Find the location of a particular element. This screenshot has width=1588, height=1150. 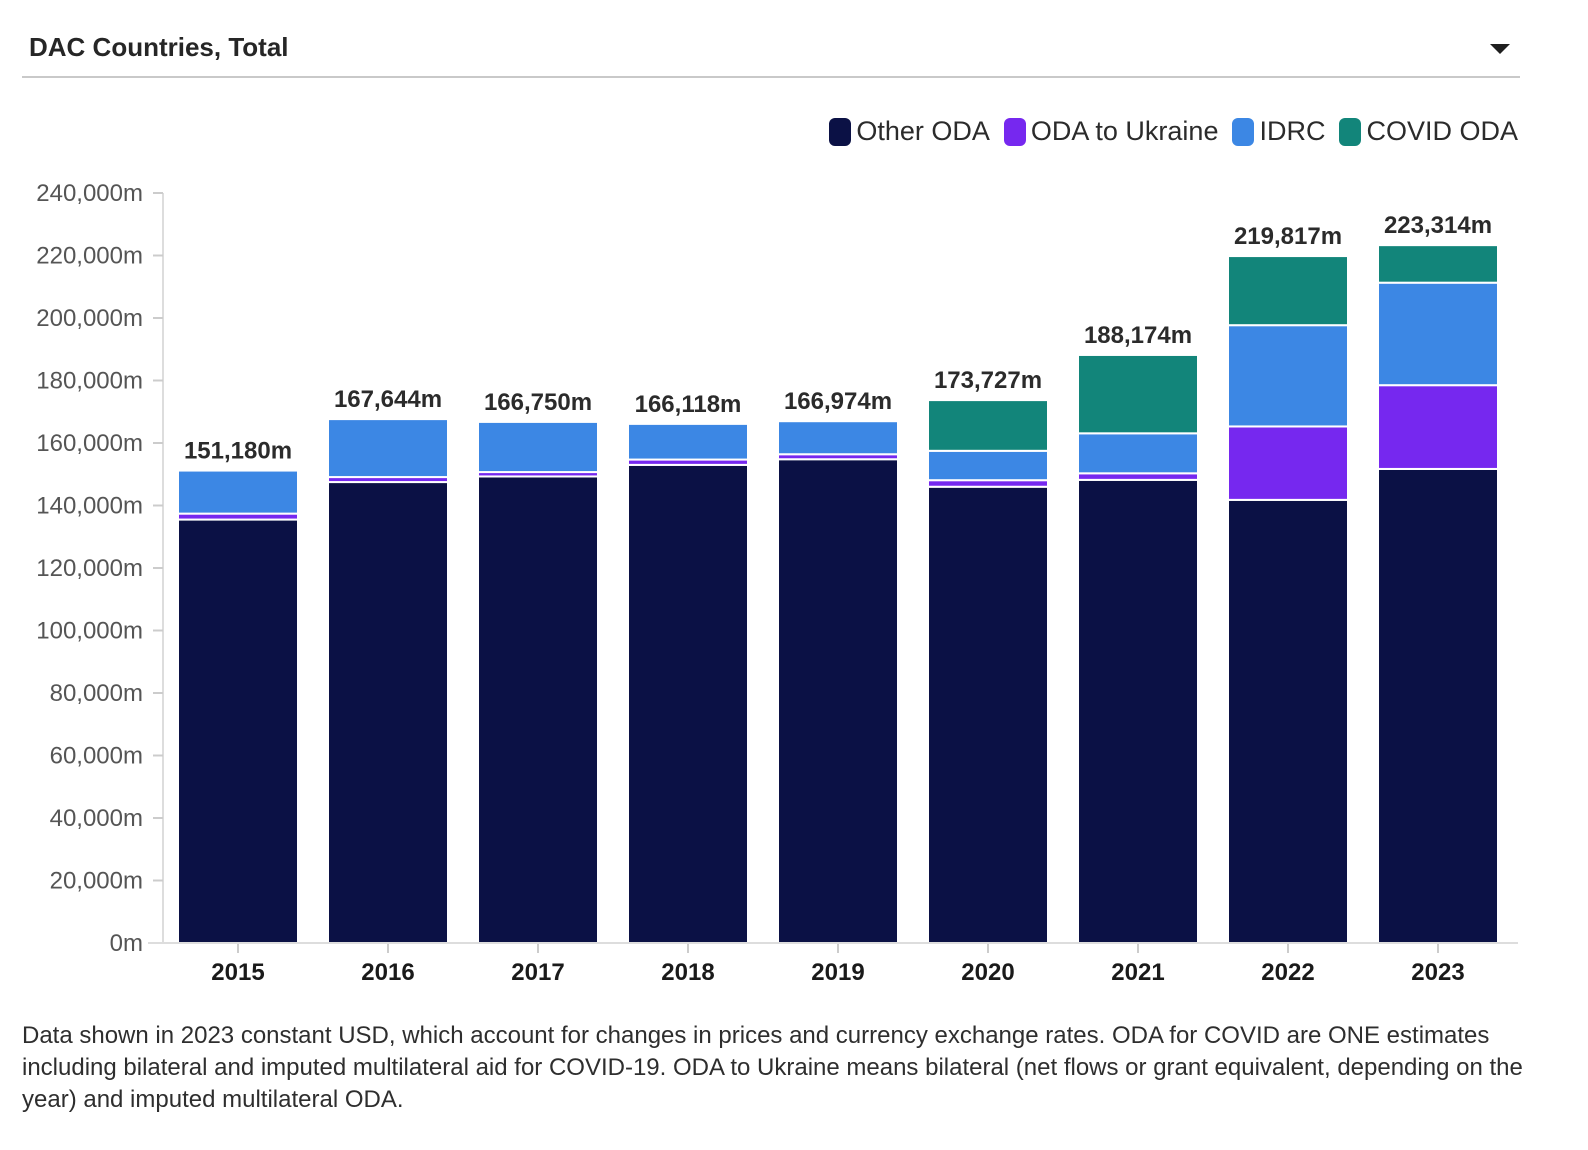

y-tick-label: 140,000m is located at coordinates (89, 506).